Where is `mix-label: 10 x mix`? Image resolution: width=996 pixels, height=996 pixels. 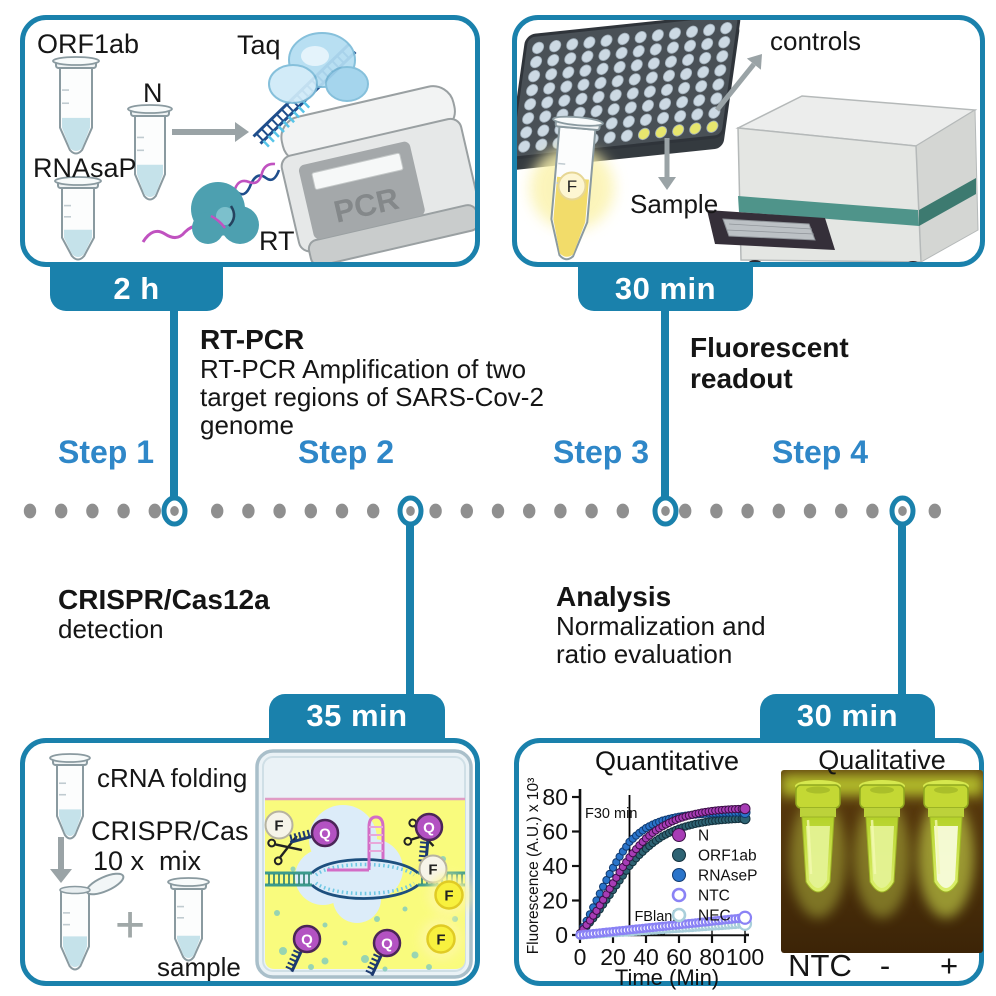
mix-label: 10 x mix is located at coordinates (147, 861).